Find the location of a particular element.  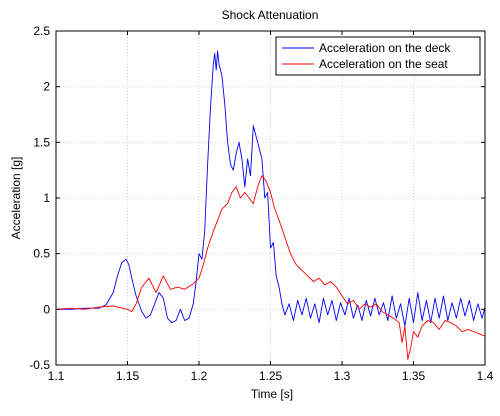

x-tick-label: 1.25 is located at coordinates (271, 376).